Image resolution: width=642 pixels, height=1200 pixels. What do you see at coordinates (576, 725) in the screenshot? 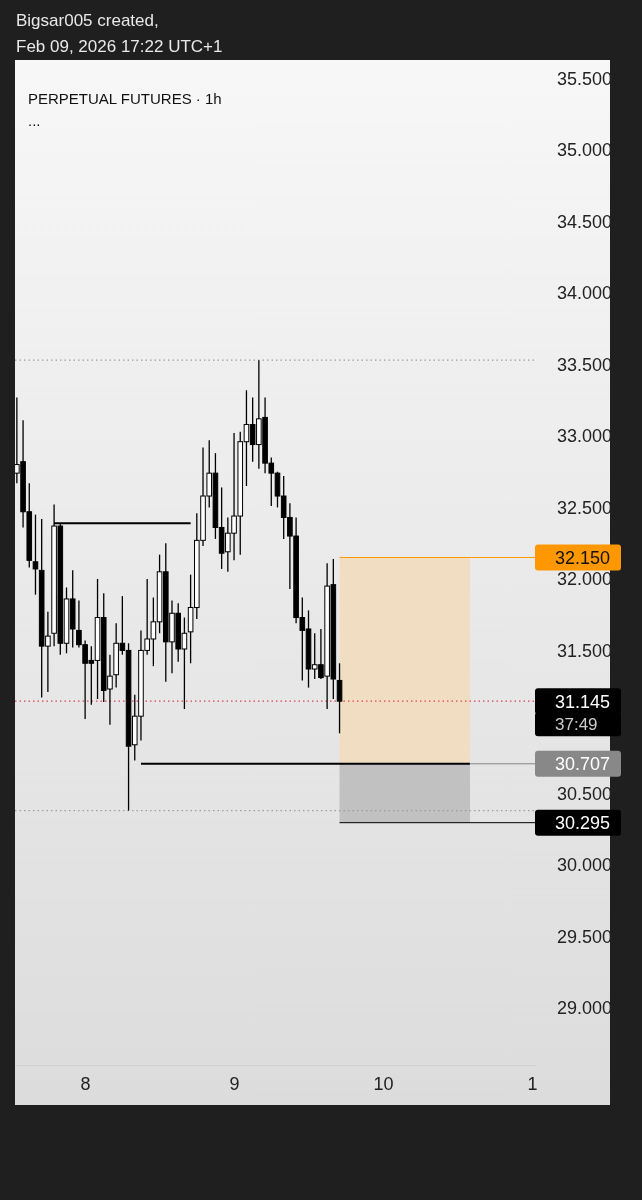
I see `text: 37:49` at bounding box center [576, 725].